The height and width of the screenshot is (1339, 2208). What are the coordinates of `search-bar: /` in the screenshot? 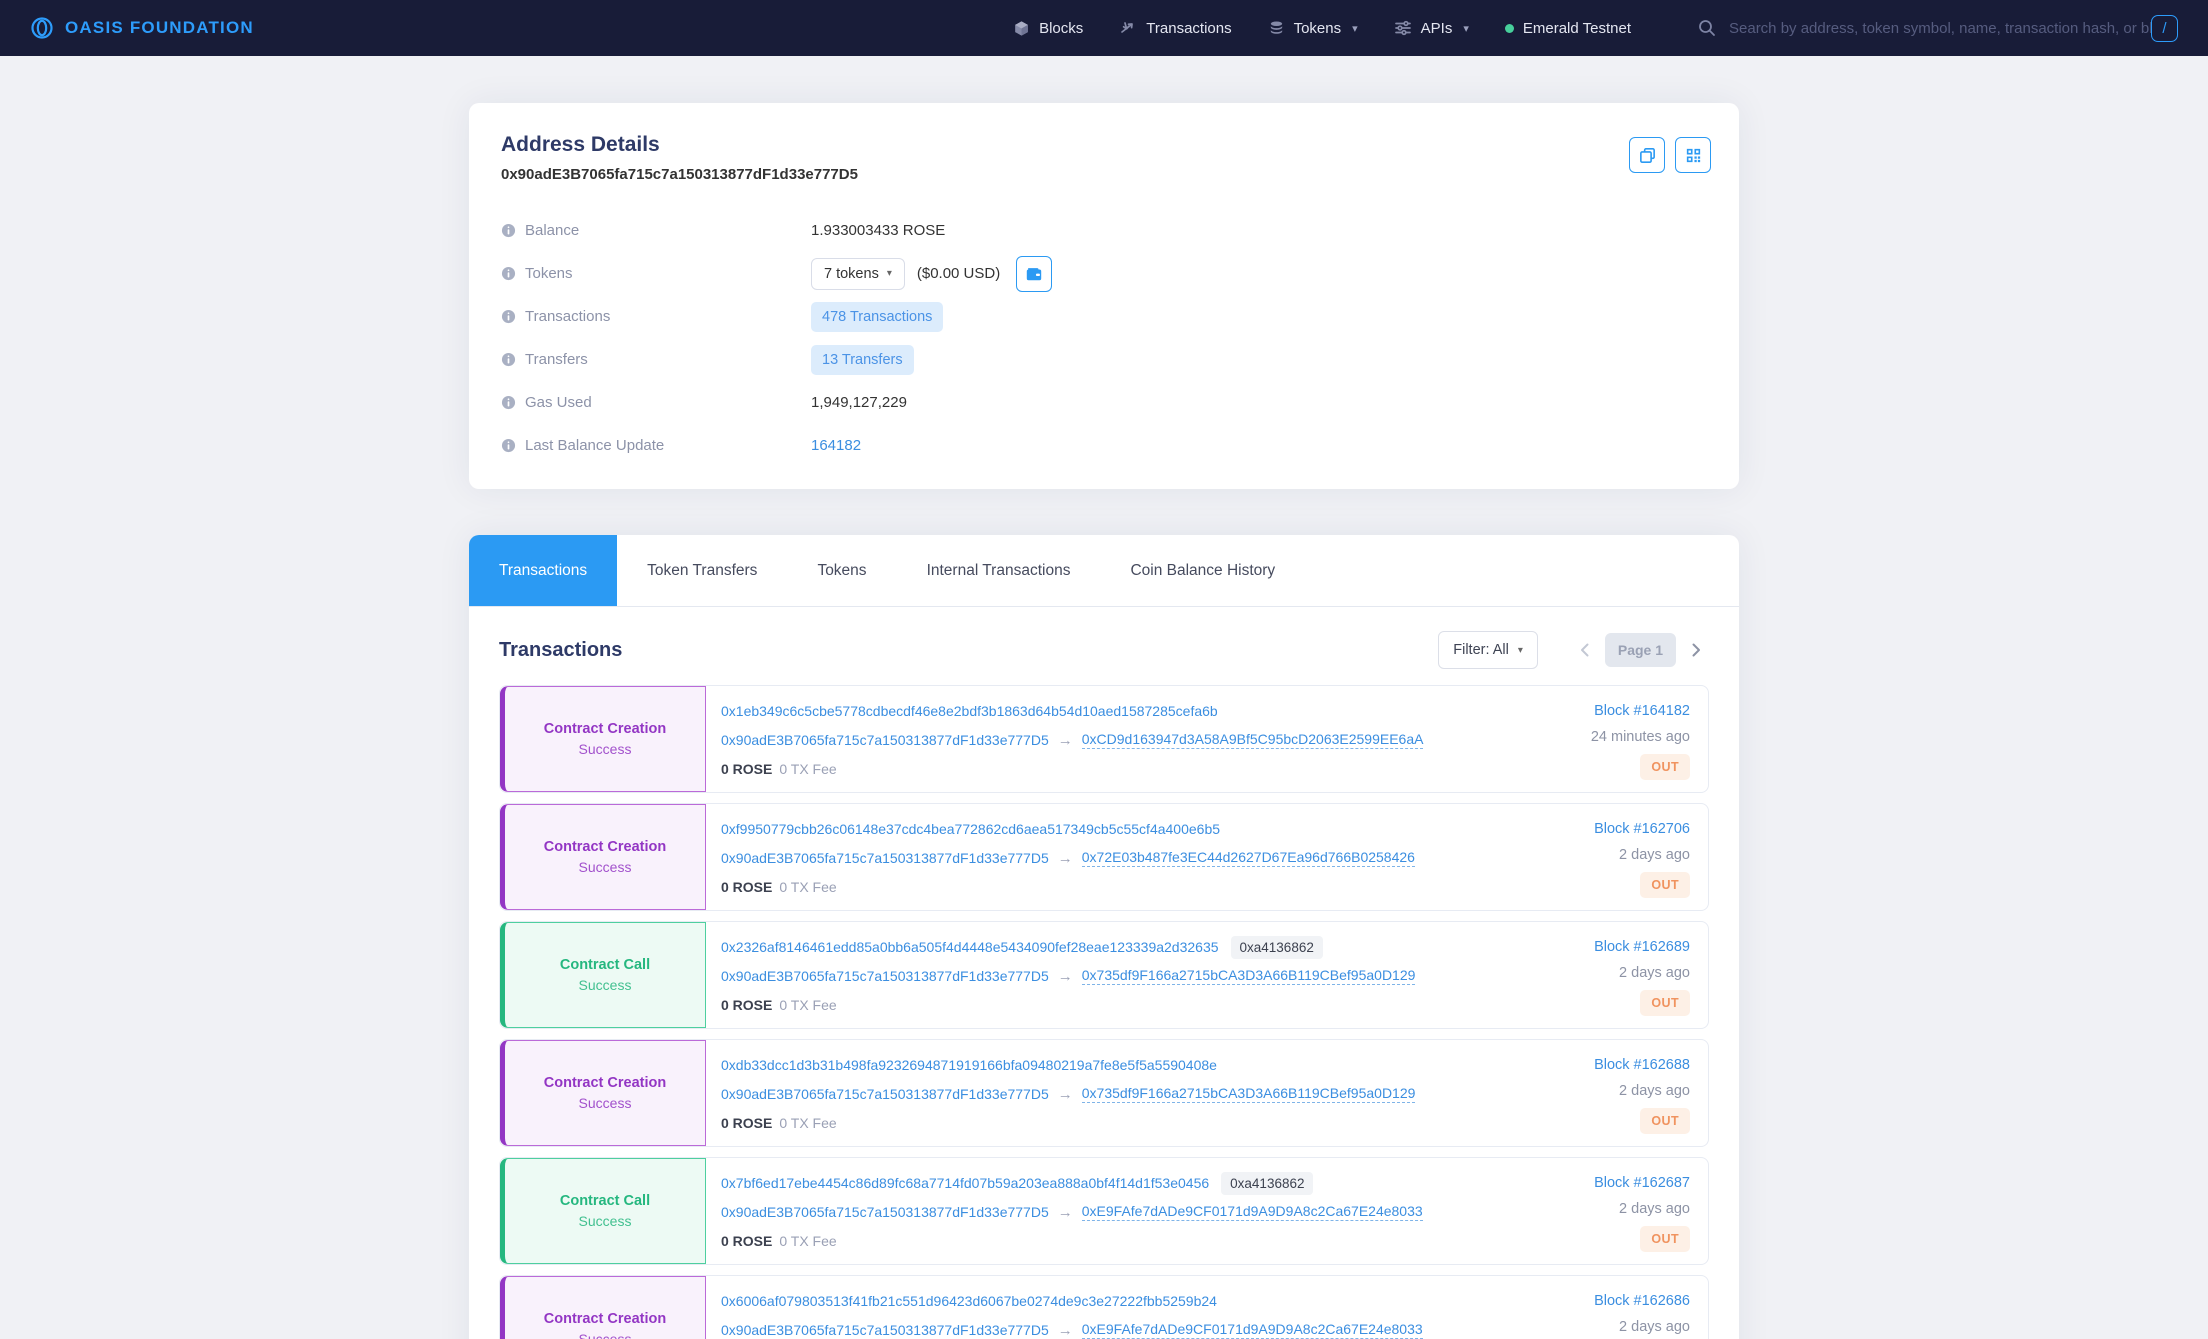 It's located at (1939, 28).